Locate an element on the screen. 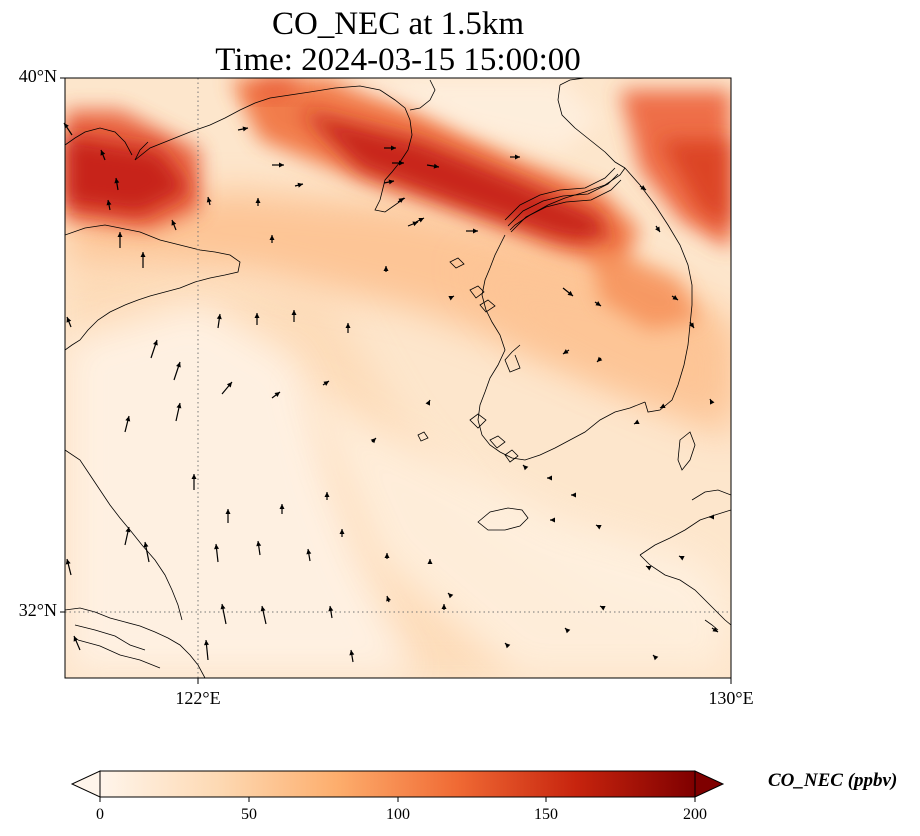  colorbar is located at coordinates (397, 786).